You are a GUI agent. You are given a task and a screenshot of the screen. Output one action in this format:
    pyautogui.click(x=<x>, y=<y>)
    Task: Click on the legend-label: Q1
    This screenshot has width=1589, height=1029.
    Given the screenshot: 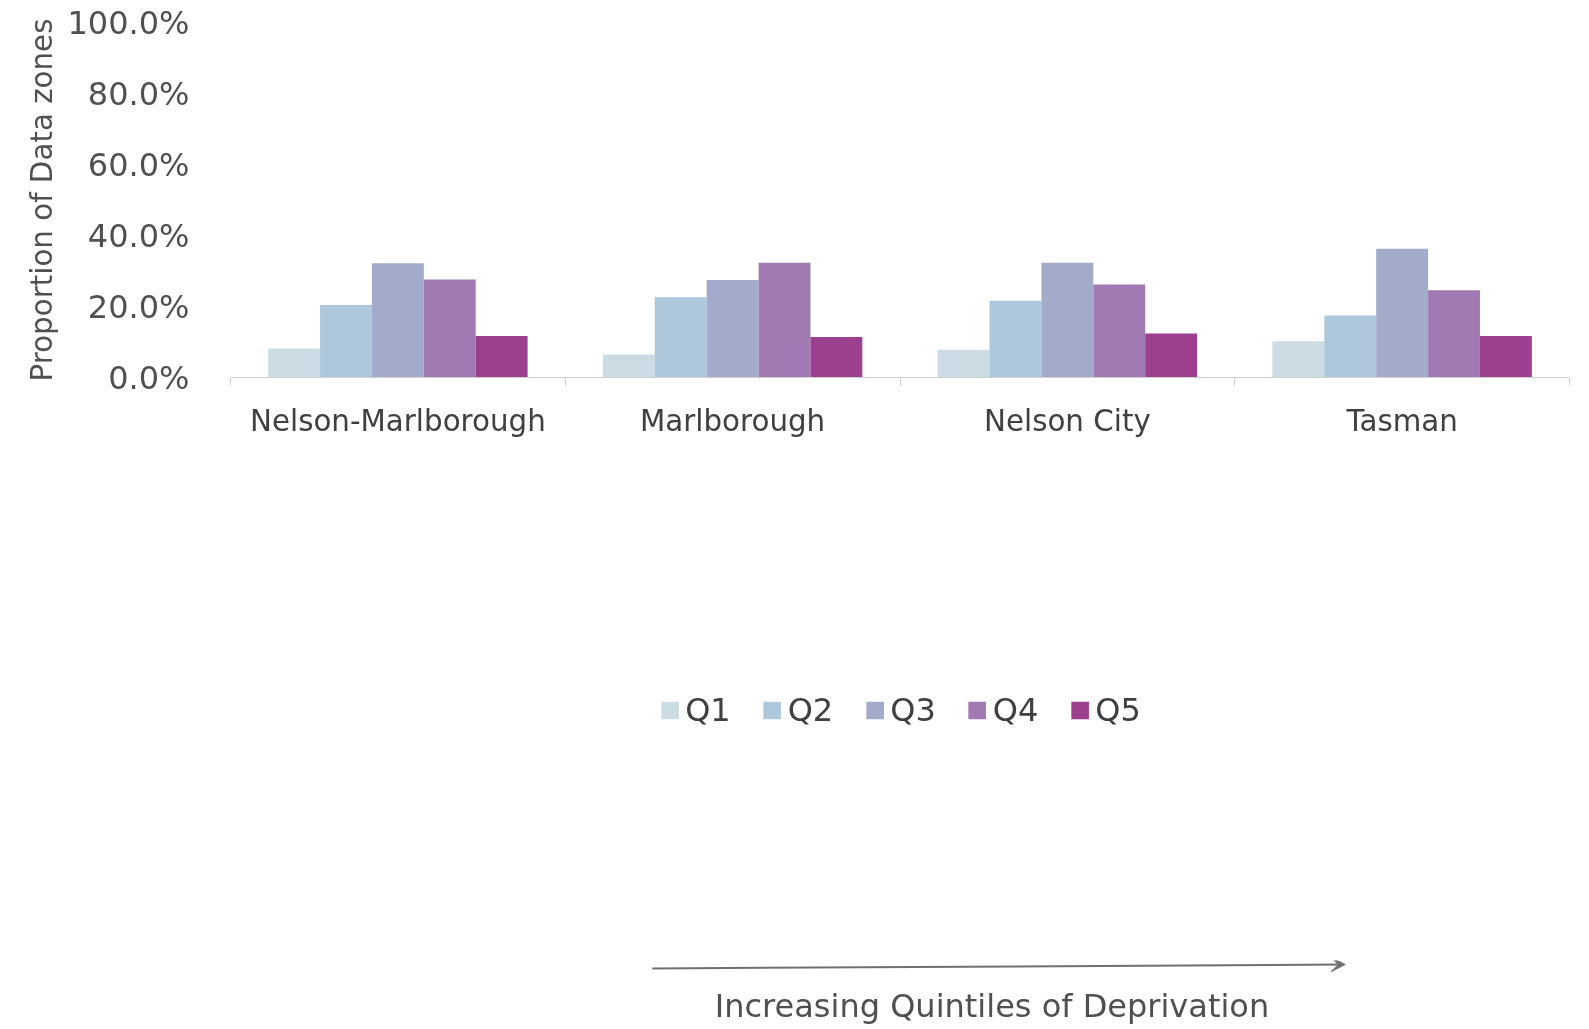 What is the action you would take?
    pyautogui.click(x=708, y=710)
    